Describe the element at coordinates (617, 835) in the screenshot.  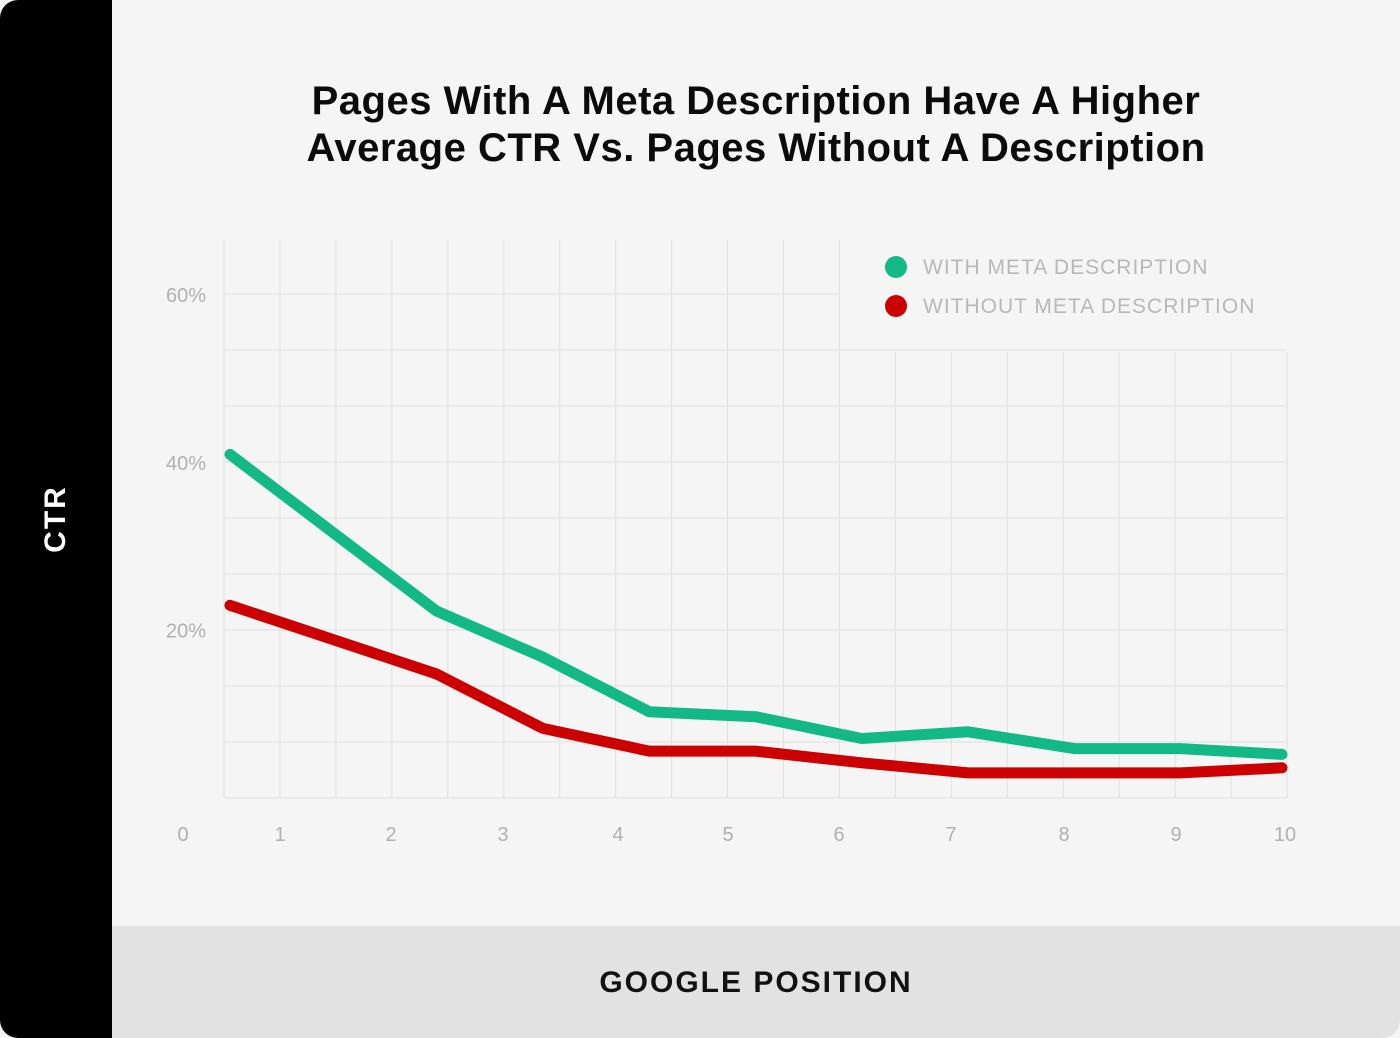
I see `x-tick-label: 4` at that location.